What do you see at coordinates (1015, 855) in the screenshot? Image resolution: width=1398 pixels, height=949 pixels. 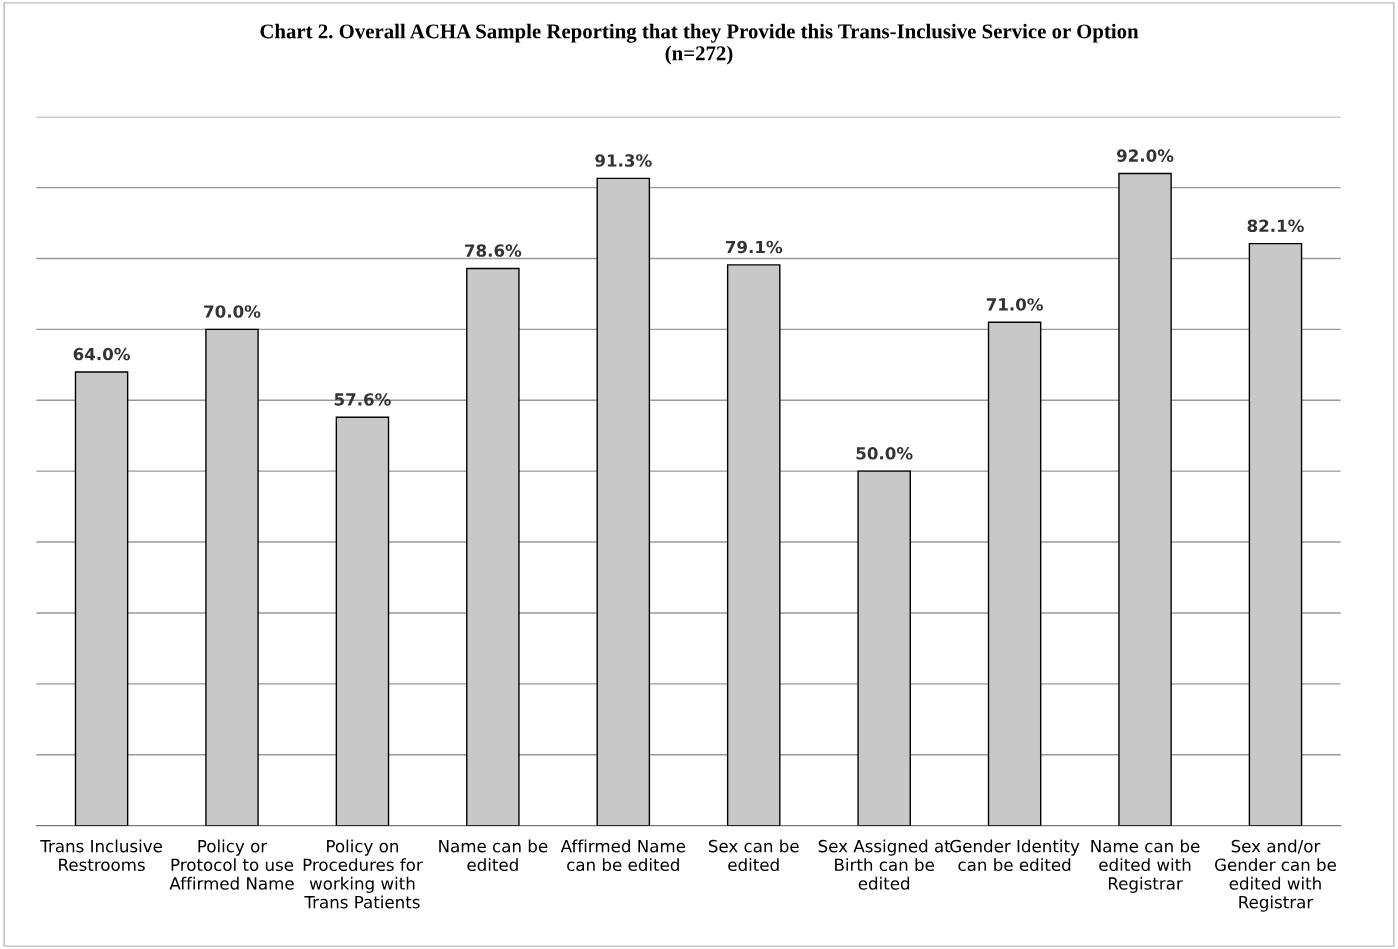 I see `x-tick-label: Gender Identity can be edited` at bounding box center [1015, 855].